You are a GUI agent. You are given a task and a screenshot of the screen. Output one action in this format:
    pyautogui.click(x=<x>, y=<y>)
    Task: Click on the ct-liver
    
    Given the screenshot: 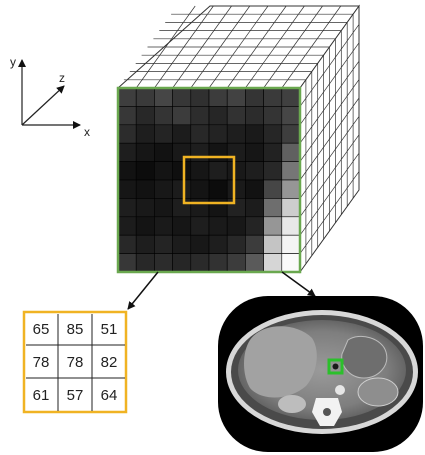 What is the action you would take?
    pyautogui.click(x=280, y=362)
    